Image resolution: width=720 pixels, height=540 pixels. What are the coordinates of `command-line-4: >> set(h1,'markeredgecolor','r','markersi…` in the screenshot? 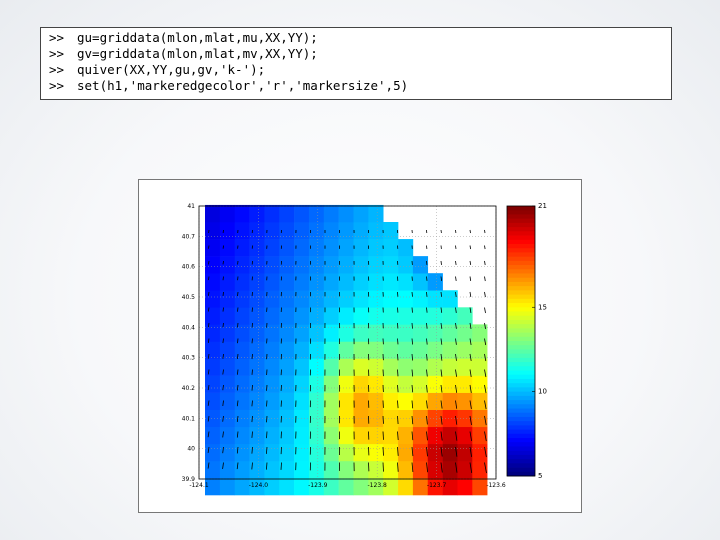 It's located at (360, 86).